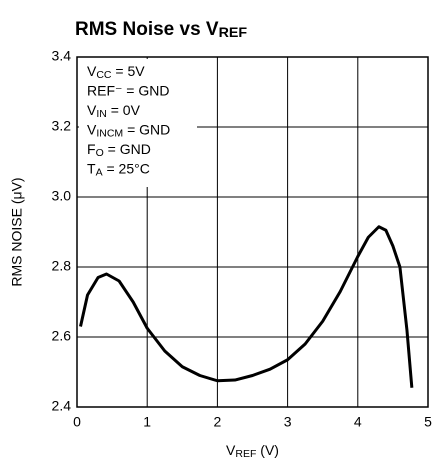 The height and width of the screenshot is (466, 435). I want to click on y-tick-label: 3.0, so click(62, 196).